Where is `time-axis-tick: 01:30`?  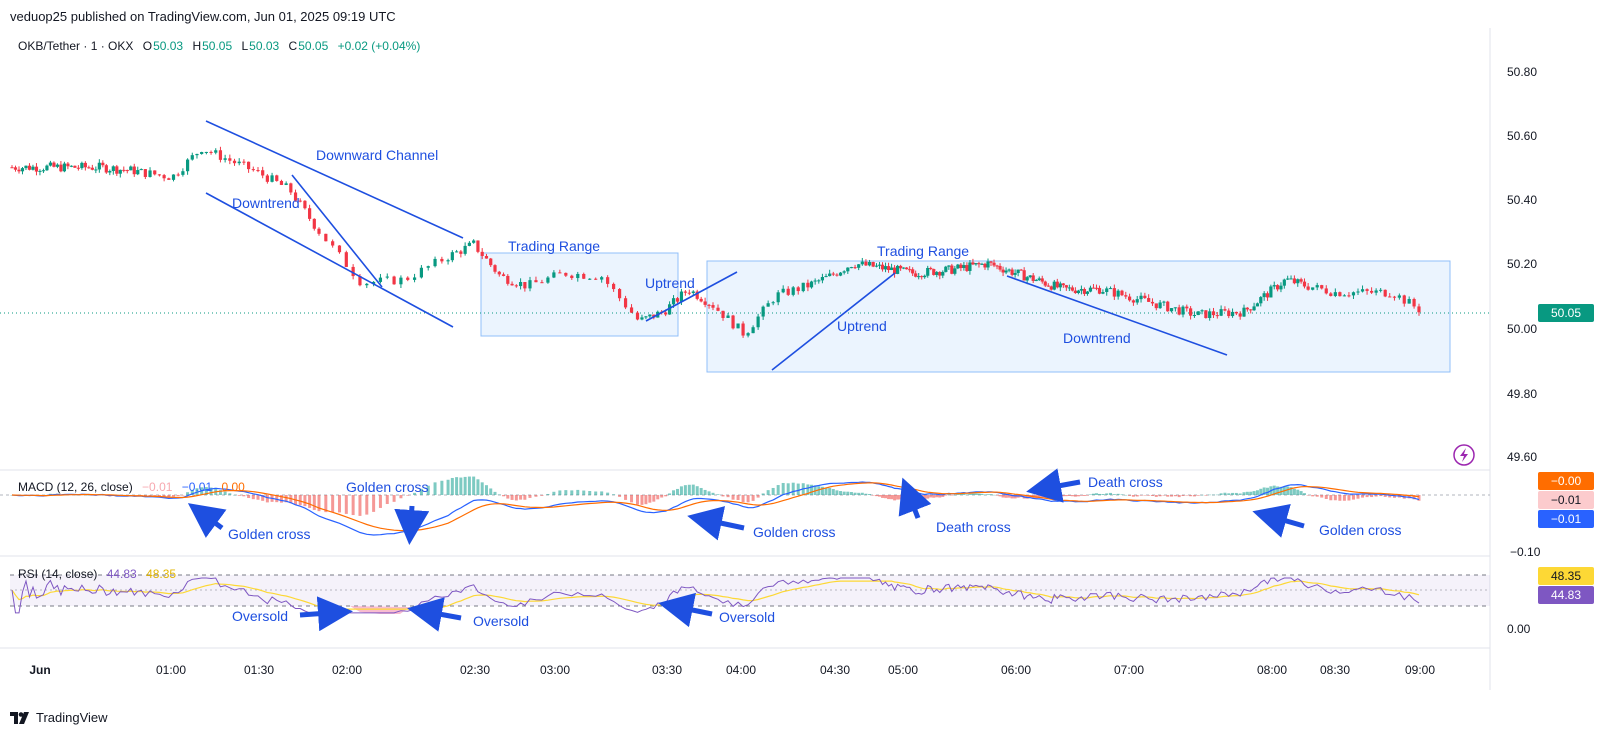
time-axis-tick: 01:30 is located at coordinates (259, 670).